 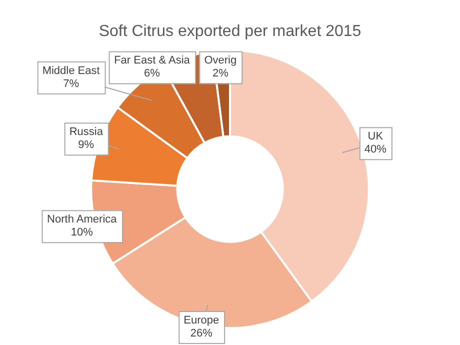 What do you see at coordinates (86, 145) in the screenshot?
I see `data-label: 9%` at bounding box center [86, 145].